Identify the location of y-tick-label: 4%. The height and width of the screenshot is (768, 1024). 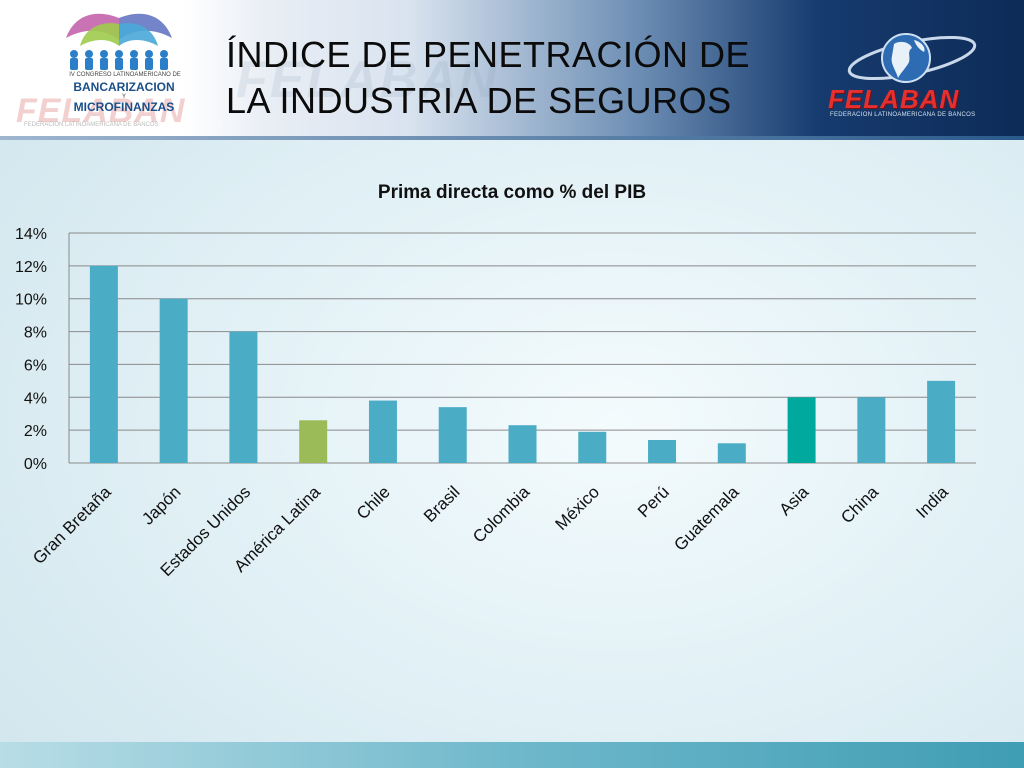
(35, 398).